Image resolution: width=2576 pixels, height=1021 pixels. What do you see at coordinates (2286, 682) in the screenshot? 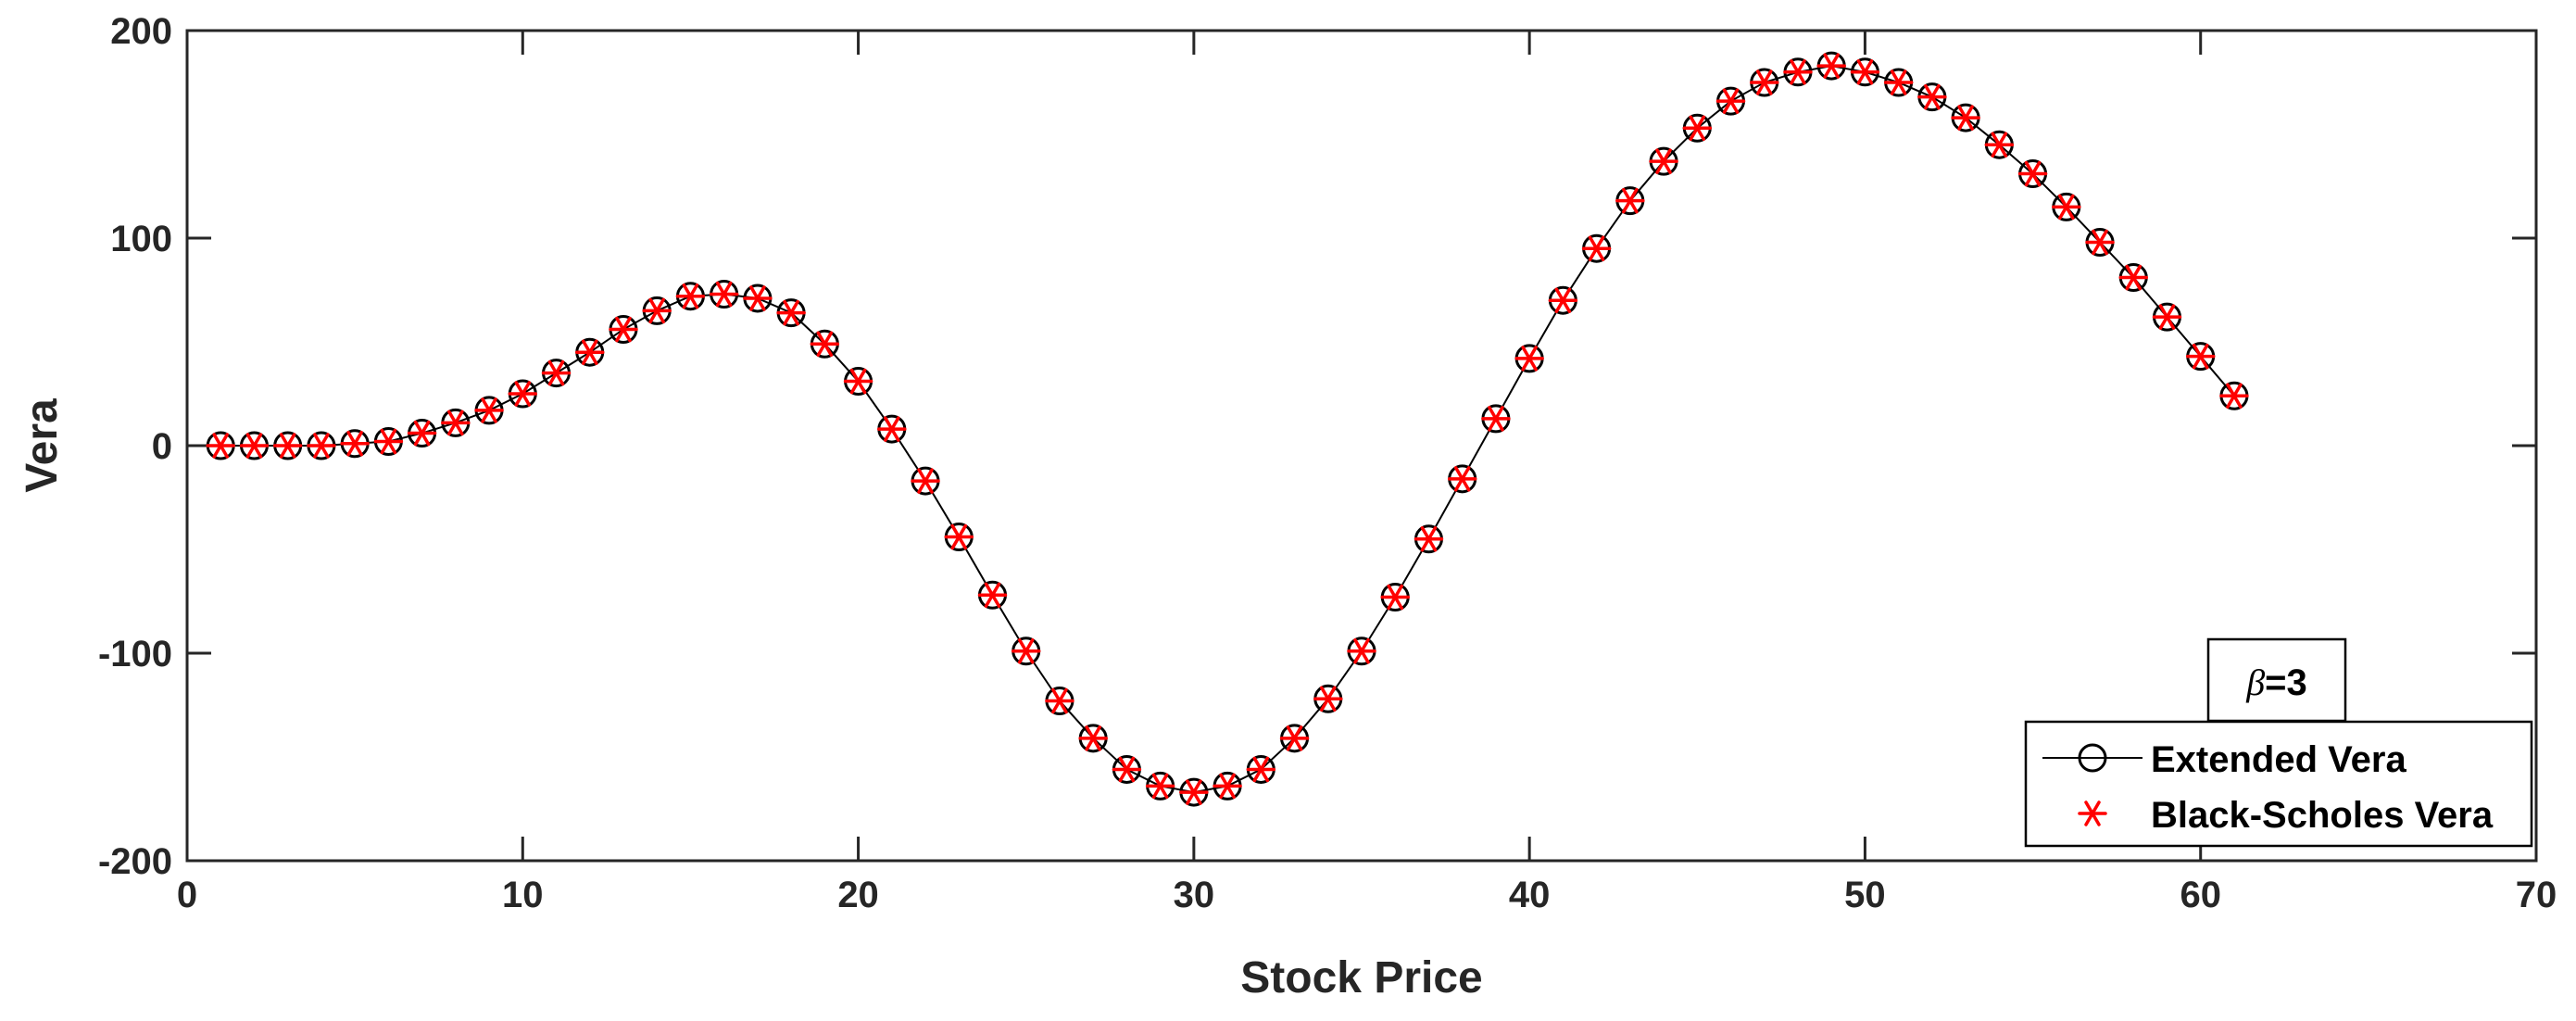
I see `beta-value: =3` at bounding box center [2286, 682].